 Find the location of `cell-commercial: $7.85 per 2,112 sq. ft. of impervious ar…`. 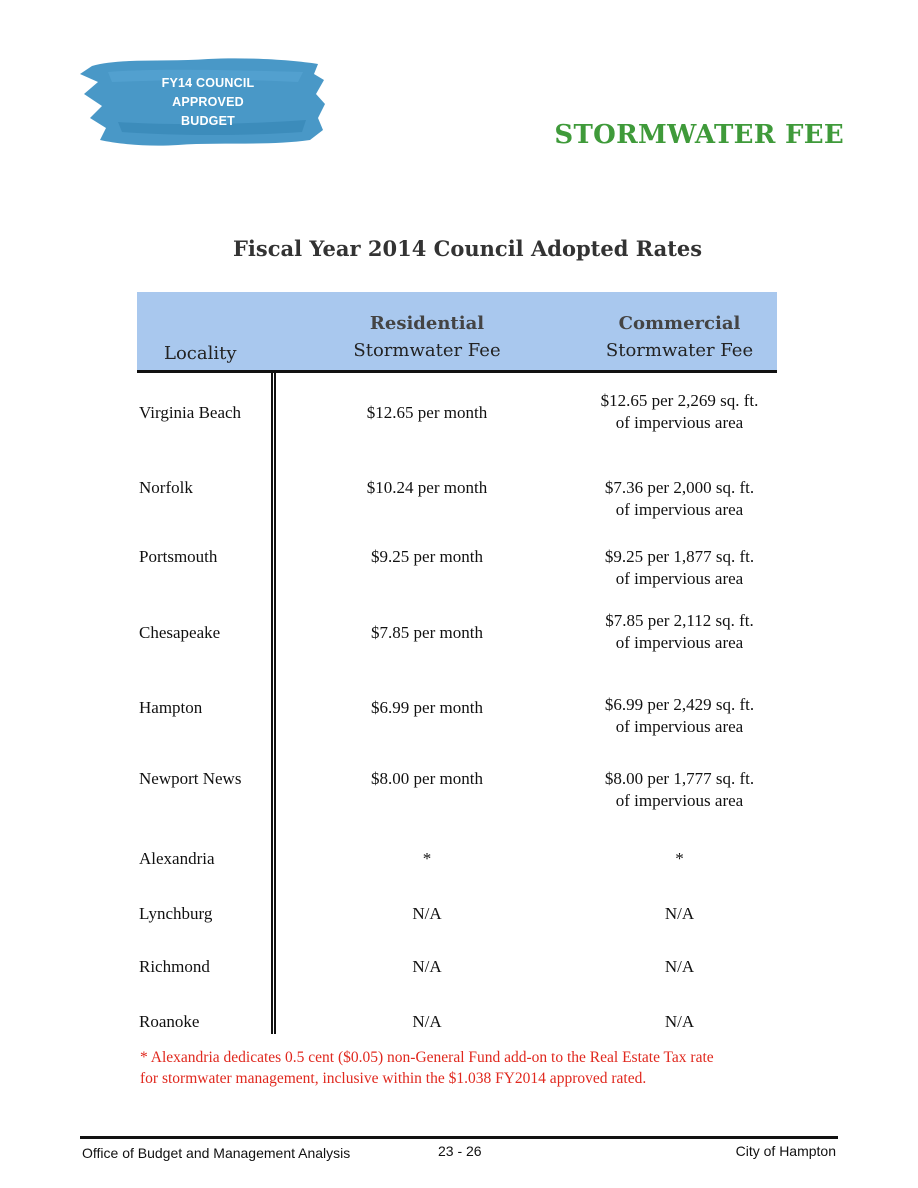

cell-commercial: $7.85 per 2,112 sq. ft. of impervious ar… is located at coordinates (679, 632).